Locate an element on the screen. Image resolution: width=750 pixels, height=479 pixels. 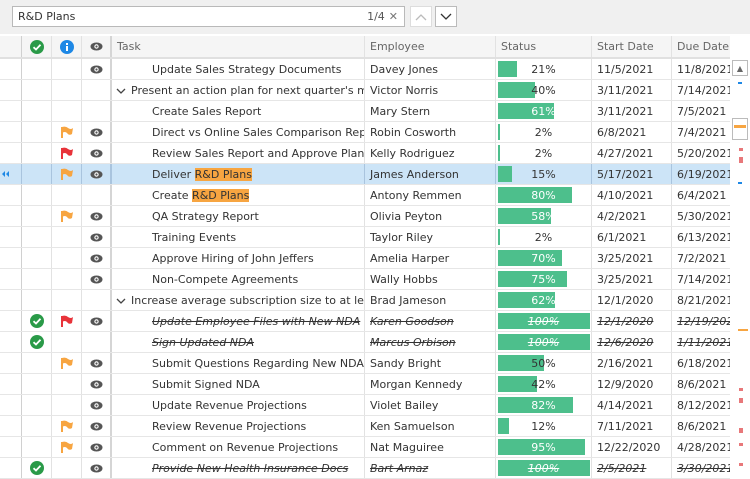
expand-chevron-icon is located at coordinates (121, 300).